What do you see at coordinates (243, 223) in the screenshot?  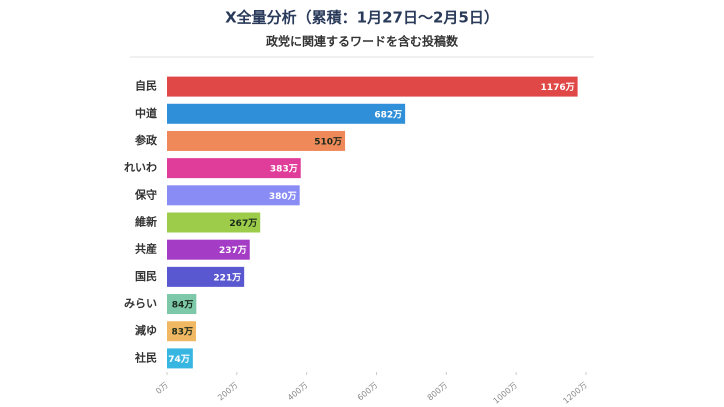 I see `value-label: 267万` at bounding box center [243, 223].